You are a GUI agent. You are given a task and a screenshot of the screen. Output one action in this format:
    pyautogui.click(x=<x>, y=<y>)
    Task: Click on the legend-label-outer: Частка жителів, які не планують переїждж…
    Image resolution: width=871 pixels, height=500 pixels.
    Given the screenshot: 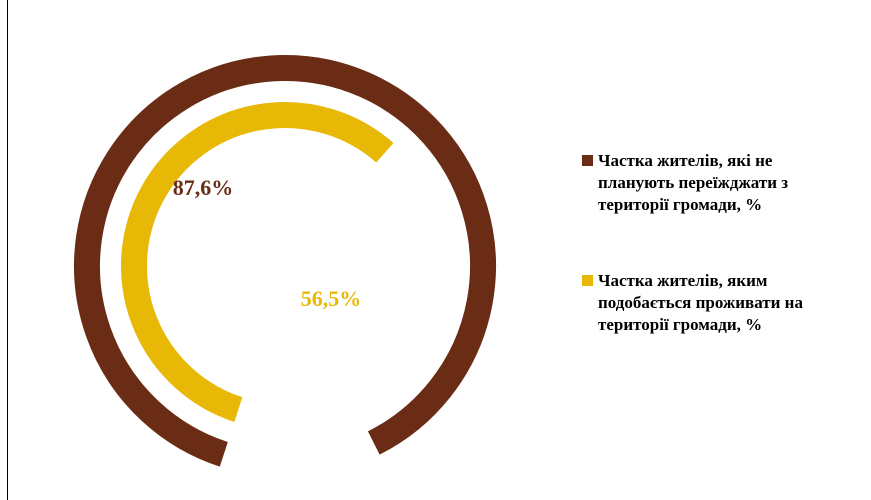 What is the action you would take?
    pyautogui.click(x=693, y=182)
    